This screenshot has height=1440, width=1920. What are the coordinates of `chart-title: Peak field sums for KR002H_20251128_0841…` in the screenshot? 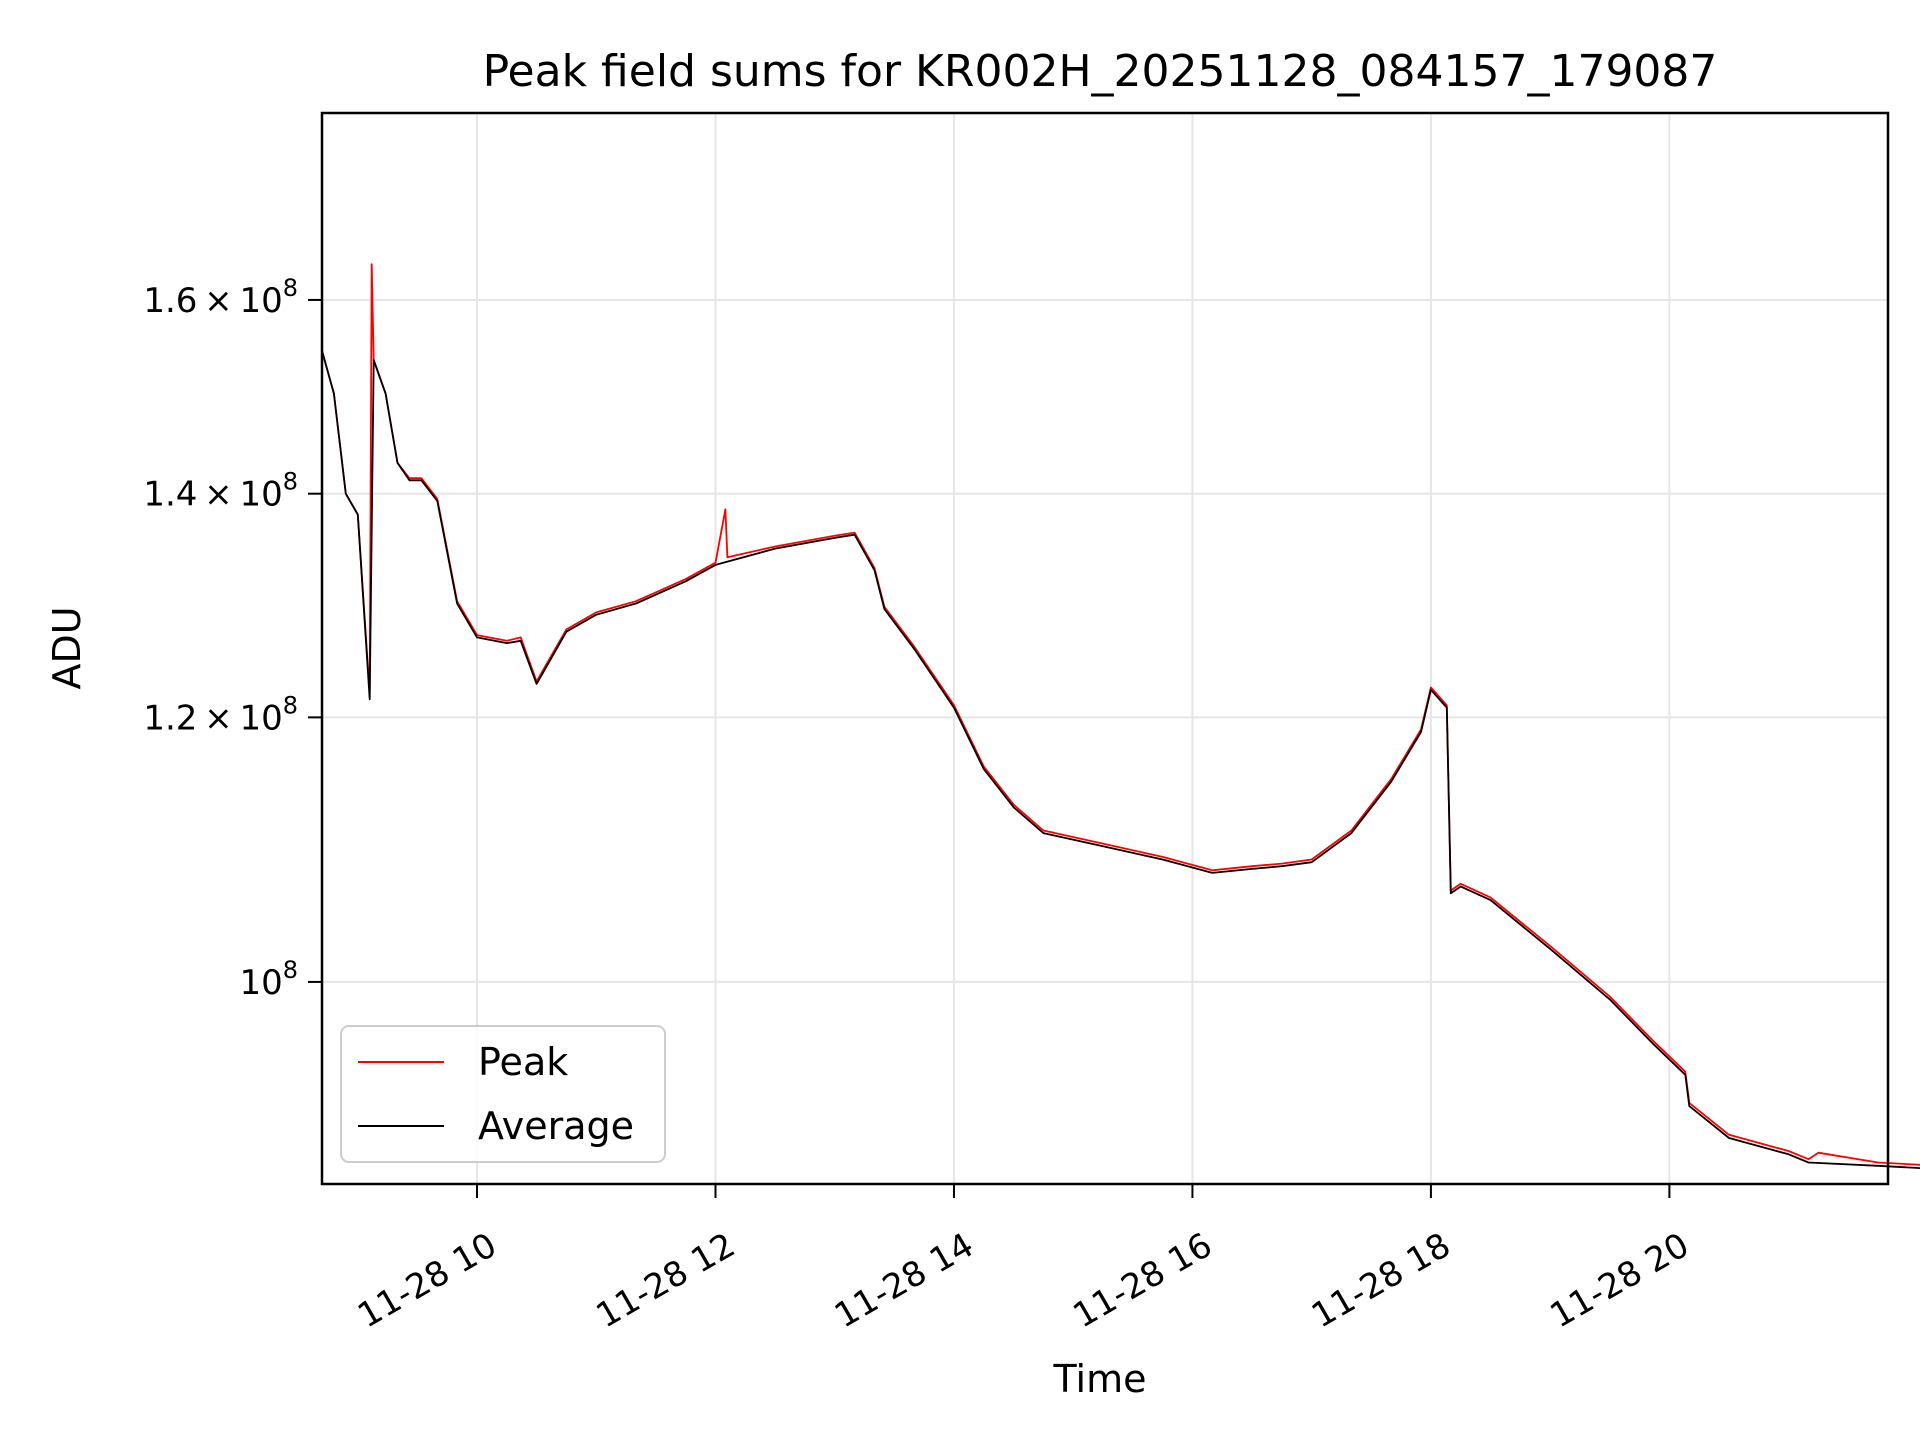 It's located at (1100, 71).